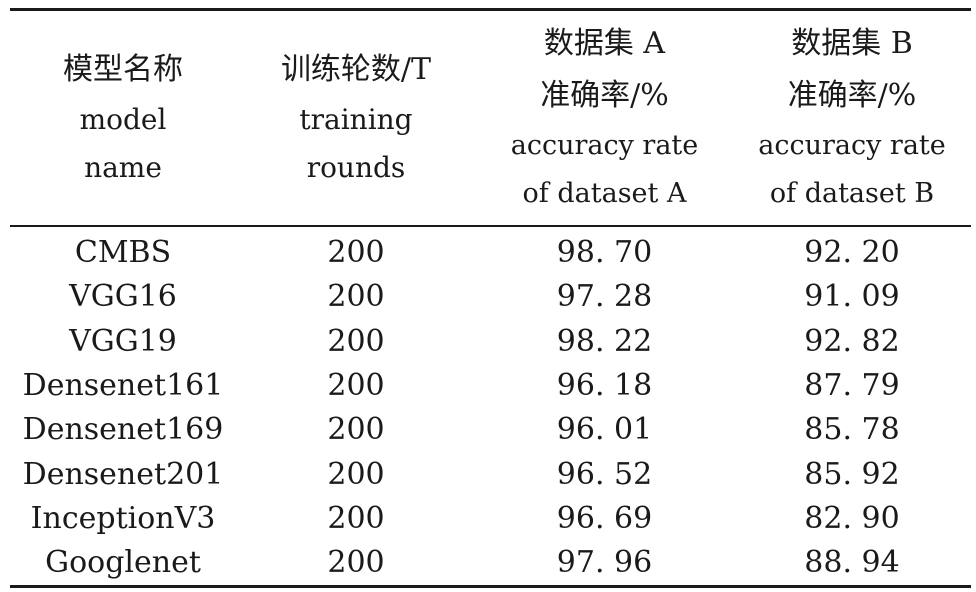 The image size is (976, 592). What do you see at coordinates (604, 518) in the screenshot?
I see `cell-accuracy-a: 96. 69` at bounding box center [604, 518].